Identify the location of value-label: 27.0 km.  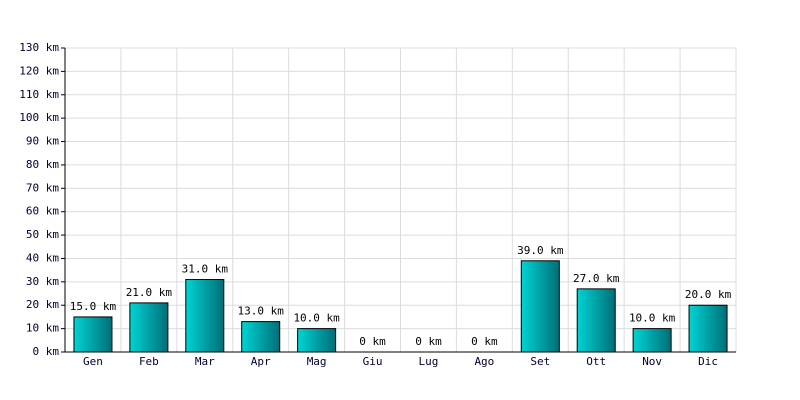
(596, 278).